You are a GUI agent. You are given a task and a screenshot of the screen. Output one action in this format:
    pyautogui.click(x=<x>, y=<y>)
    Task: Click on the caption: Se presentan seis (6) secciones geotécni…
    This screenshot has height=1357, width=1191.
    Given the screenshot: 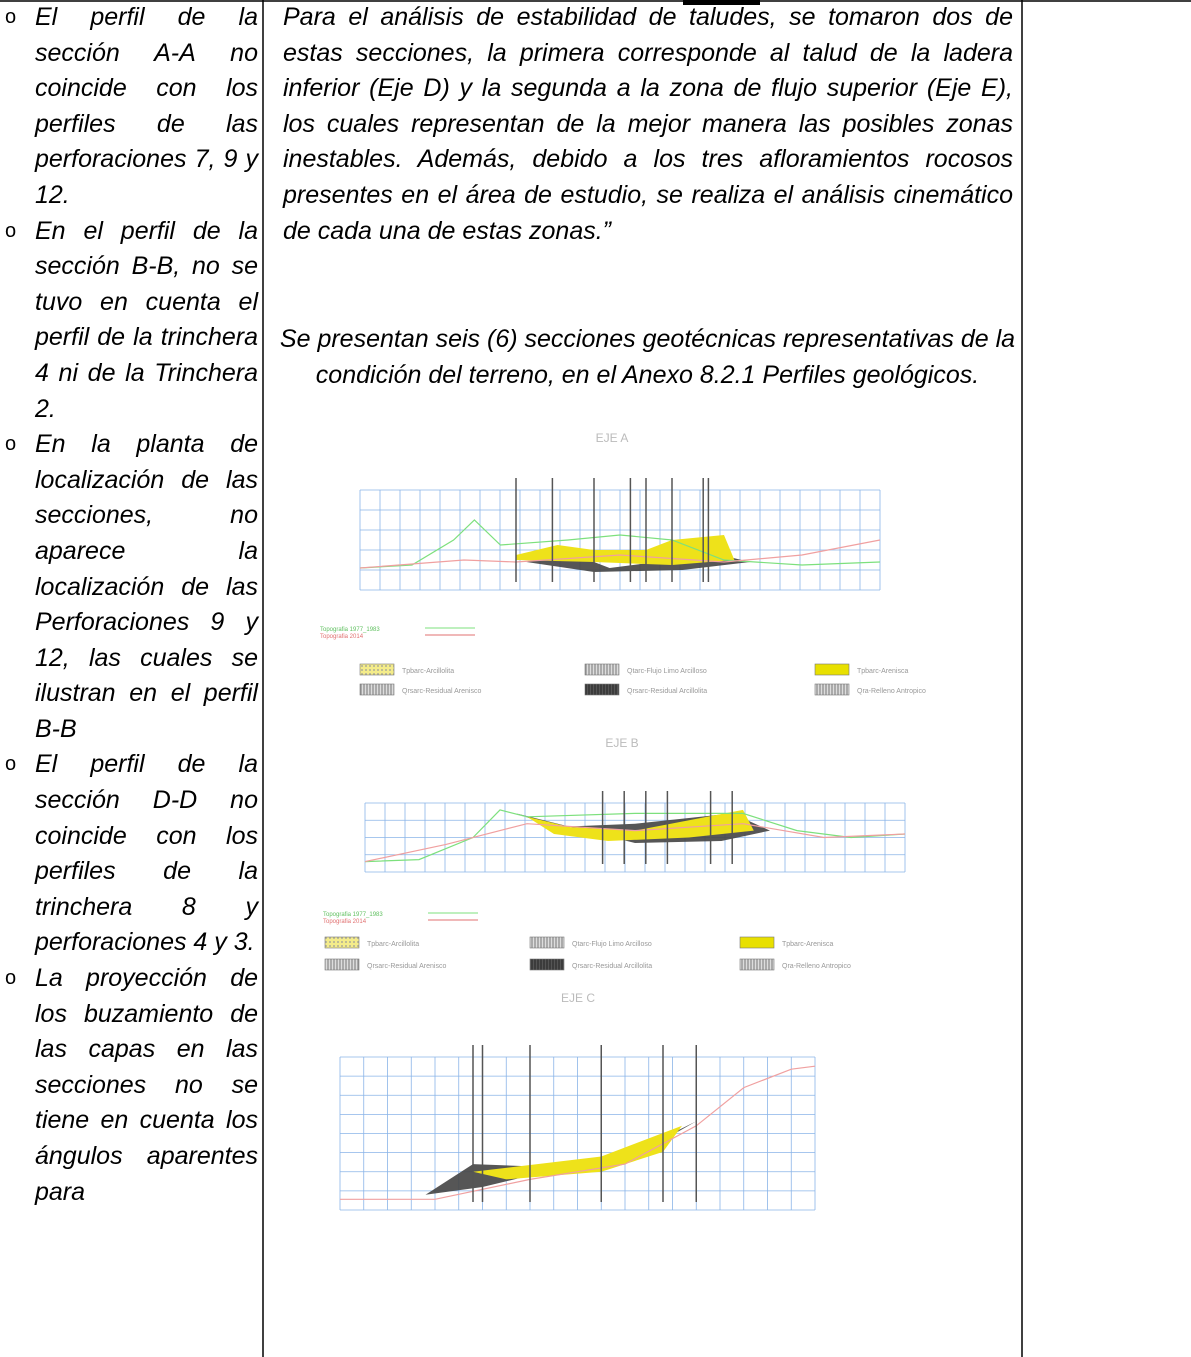 What is the action you would take?
    pyautogui.click(x=647, y=357)
    